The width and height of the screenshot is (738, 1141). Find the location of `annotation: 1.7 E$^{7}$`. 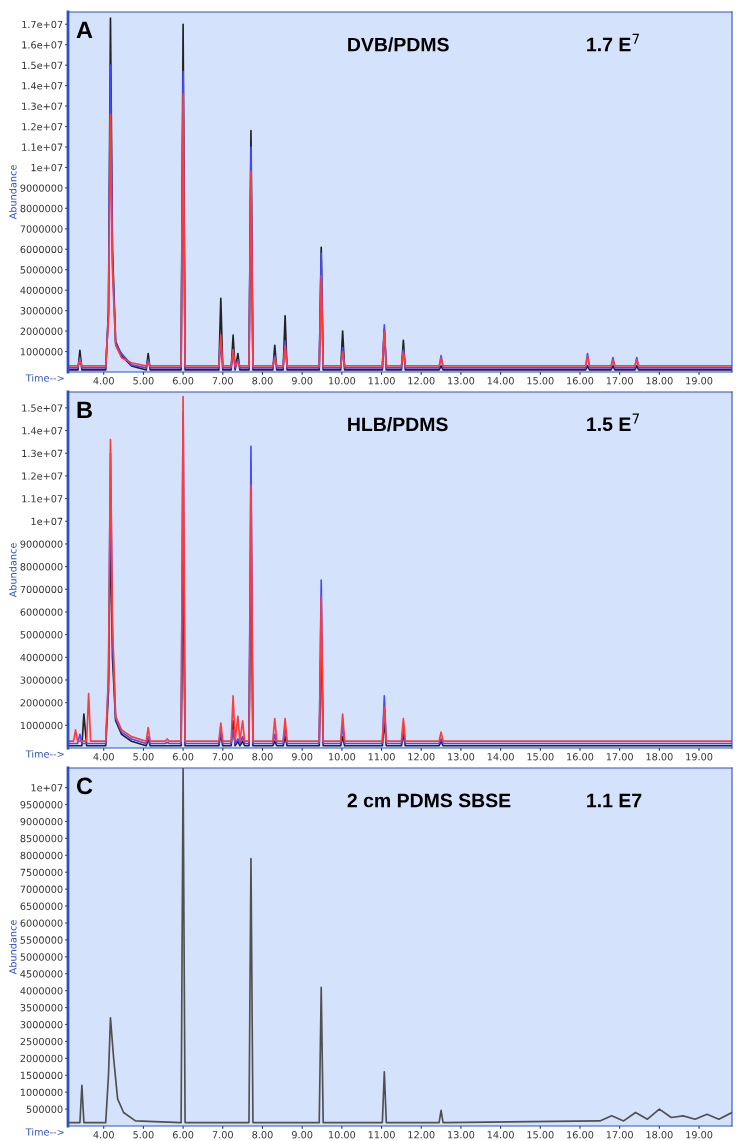

annotation: 1.7 E$^{7}$ is located at coordinates (613, 42).